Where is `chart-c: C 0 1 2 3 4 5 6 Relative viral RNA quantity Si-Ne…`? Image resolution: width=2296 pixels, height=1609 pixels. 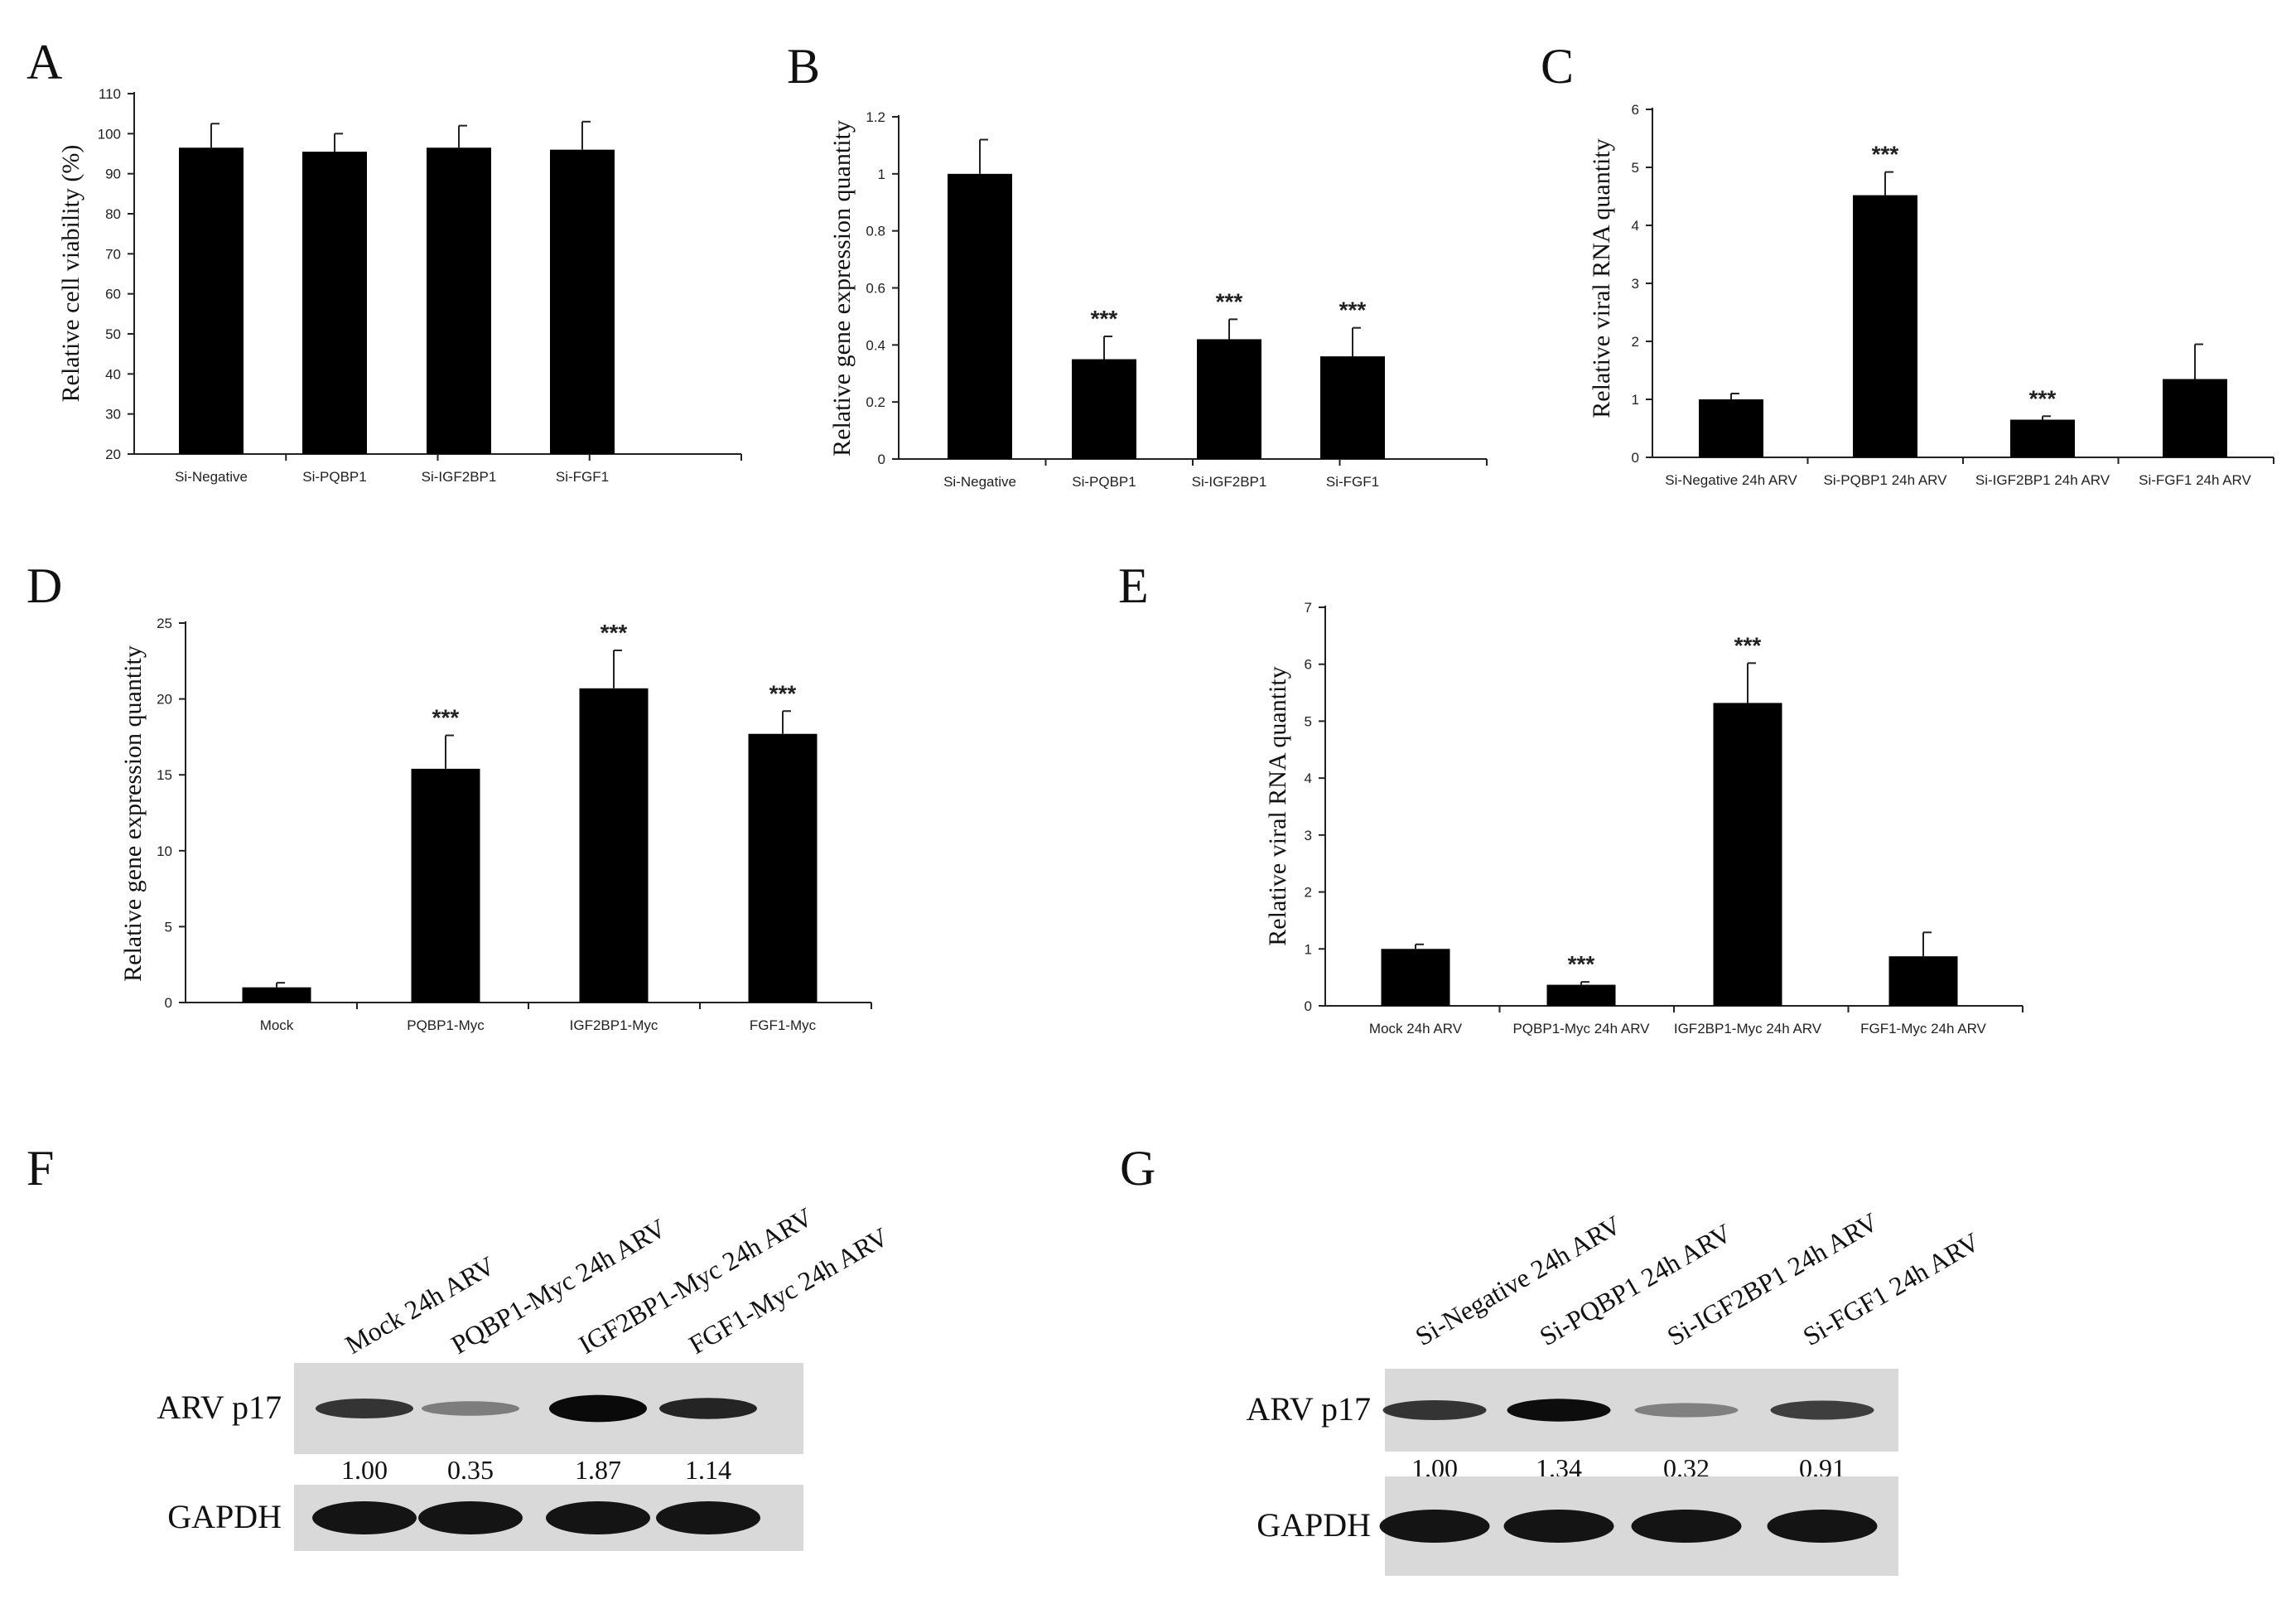 chart-c: C 0 1 2 3 4 5 6 Relative viral RNA quantity Si-Ne… is located at coordinates (1907, 263).